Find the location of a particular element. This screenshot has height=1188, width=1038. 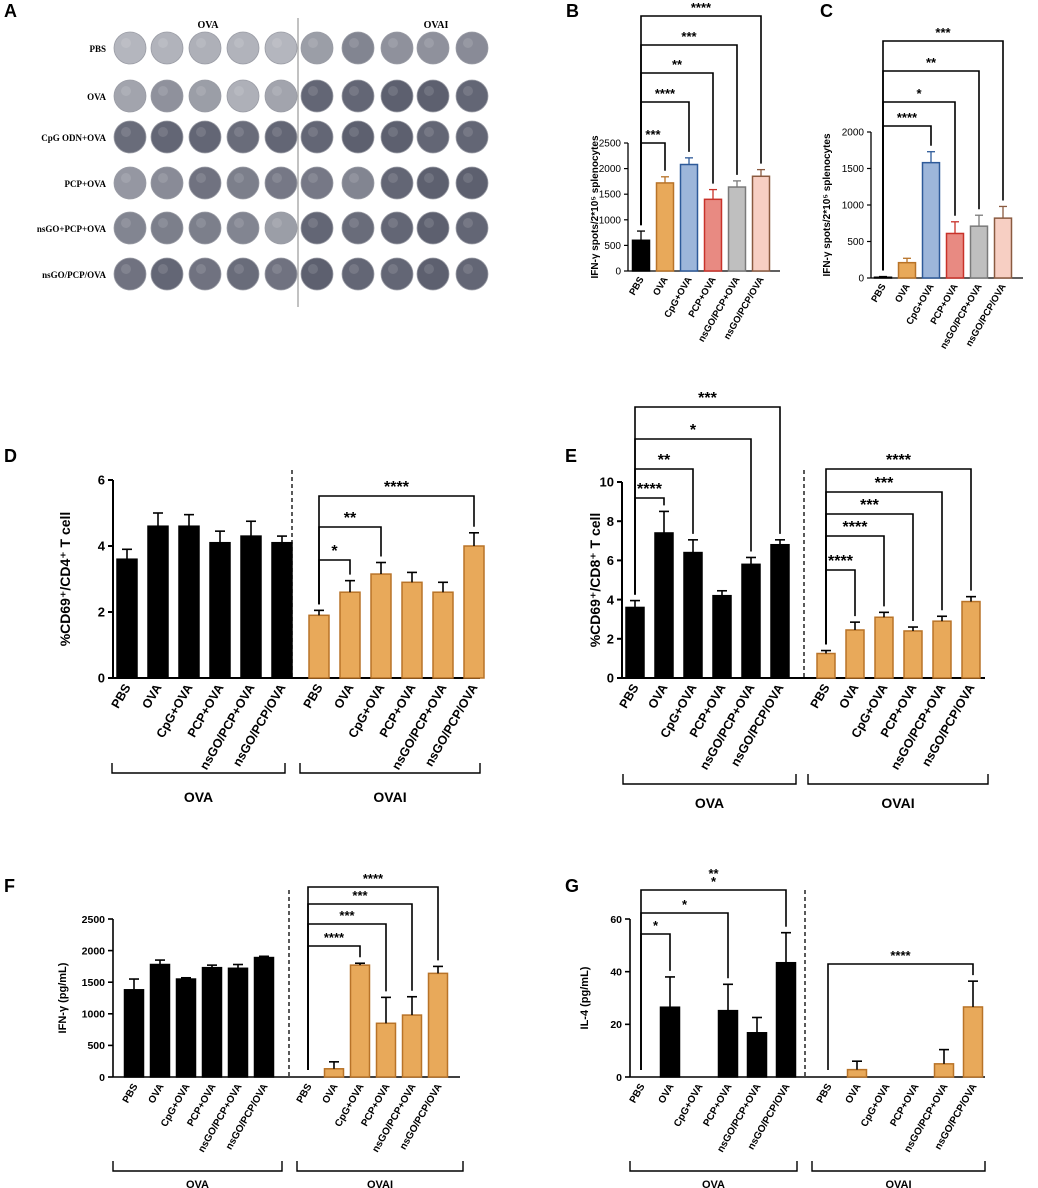

y-axis-label: %CD69⁺/CD8⁺ T cell is located at coordinates (595, 580).